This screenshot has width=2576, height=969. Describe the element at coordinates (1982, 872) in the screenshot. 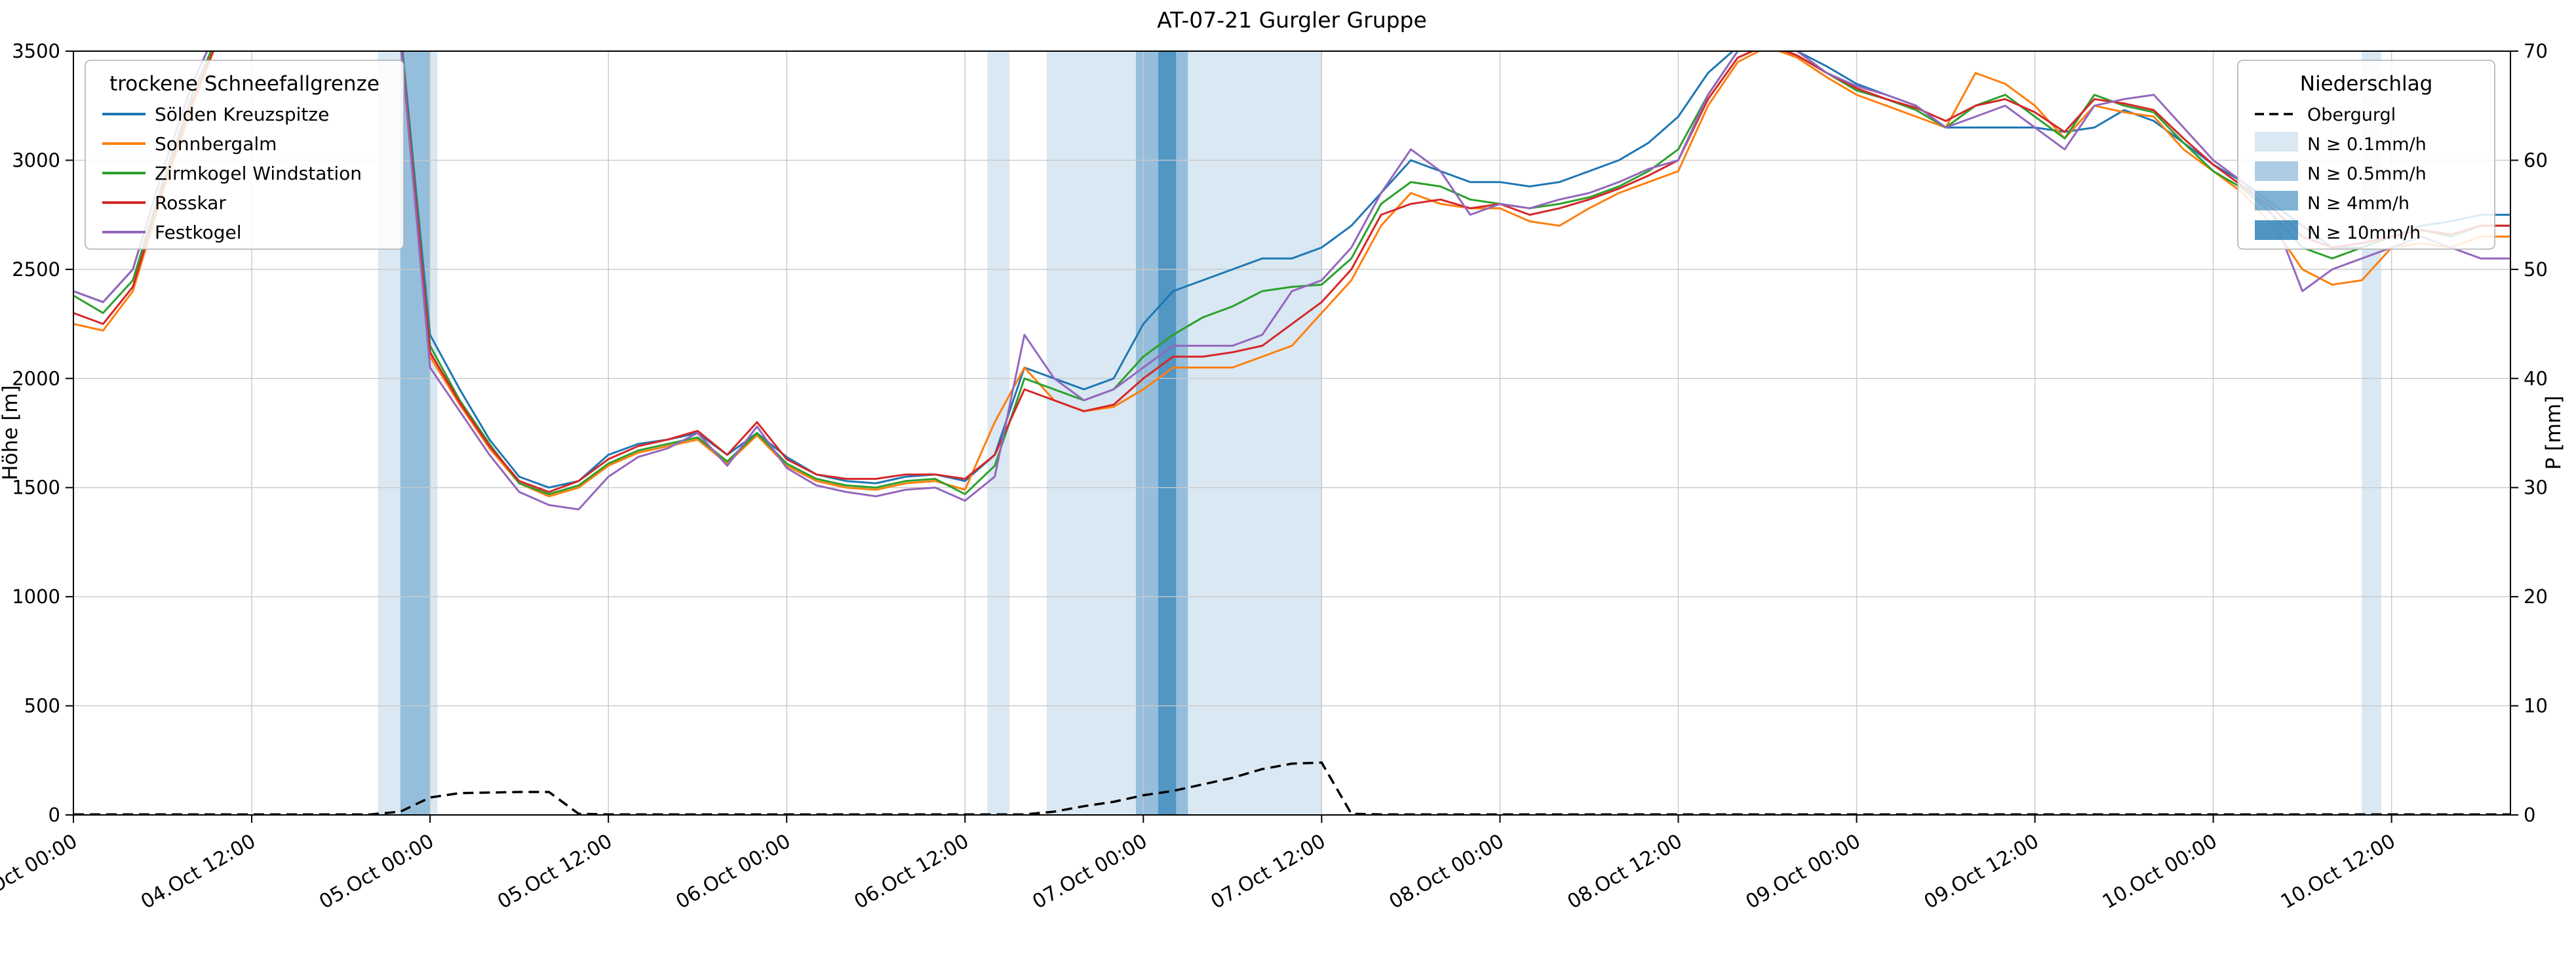

I see `x-tick-label: 09.Oct 12:00` at that location.